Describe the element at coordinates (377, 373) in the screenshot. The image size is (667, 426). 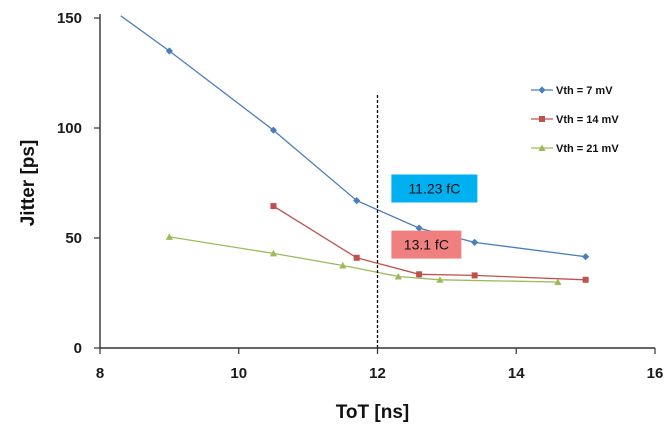
I see `x-tick-label: 12` at that location.